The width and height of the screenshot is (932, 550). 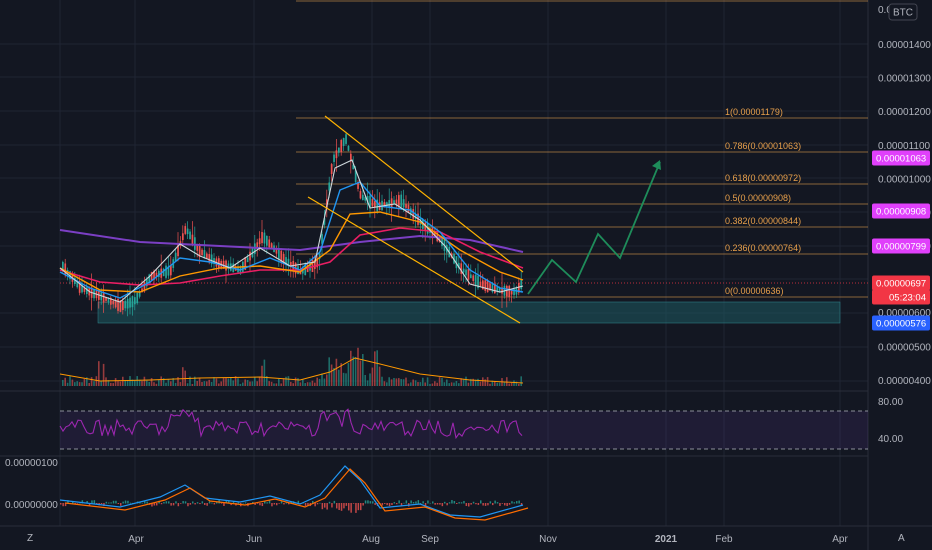 I want to click on time-axis: Apr Jun Aug Sep Nov 2021 Feb Apr, so click(x=488, y=539).